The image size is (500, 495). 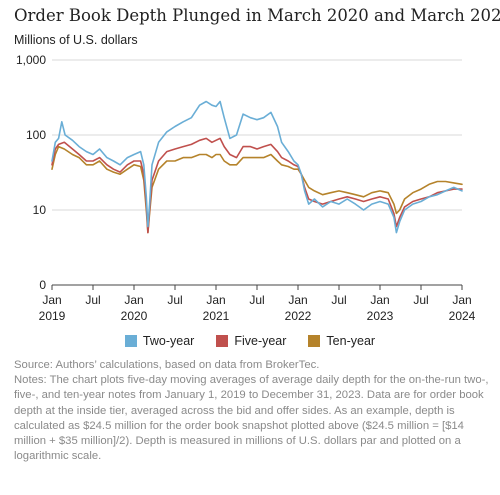 What do you see at coordinates (298, 316) in the screenshot?
I see `x-tick-year-label: 2022` at bounding box center [298, 316].